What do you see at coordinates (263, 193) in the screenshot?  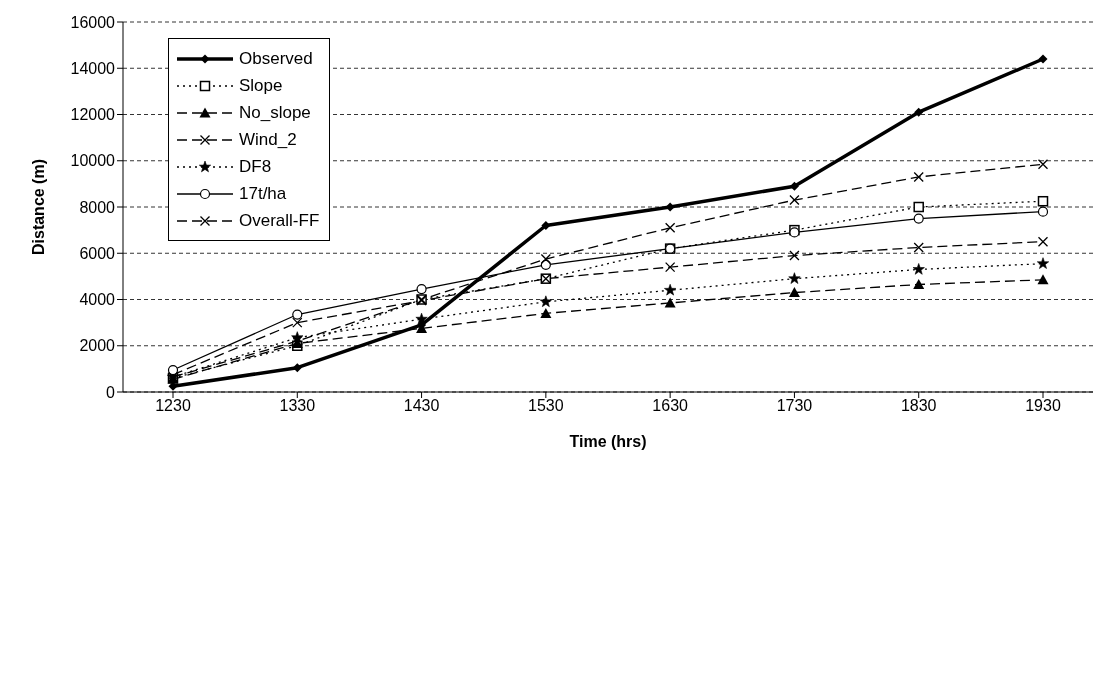 I see `legend-label: 17t/ha` at bounding box center [263, 193].